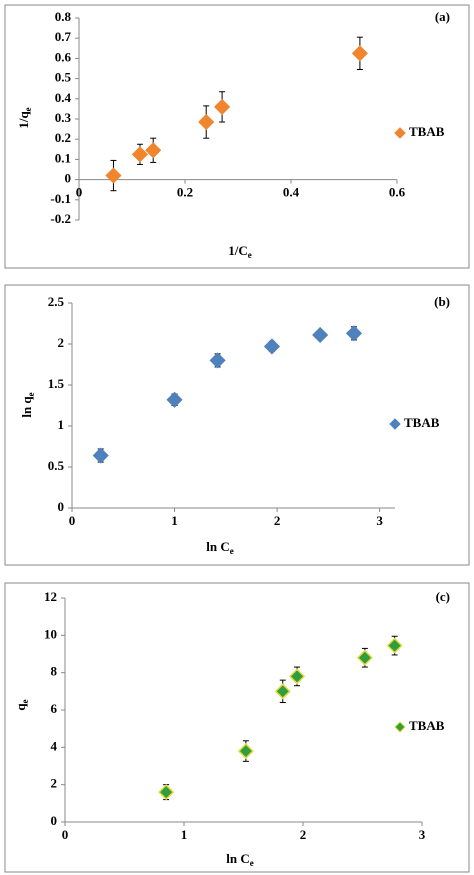  I want to click on y-tick-label: 0.3, so click(63, 117).